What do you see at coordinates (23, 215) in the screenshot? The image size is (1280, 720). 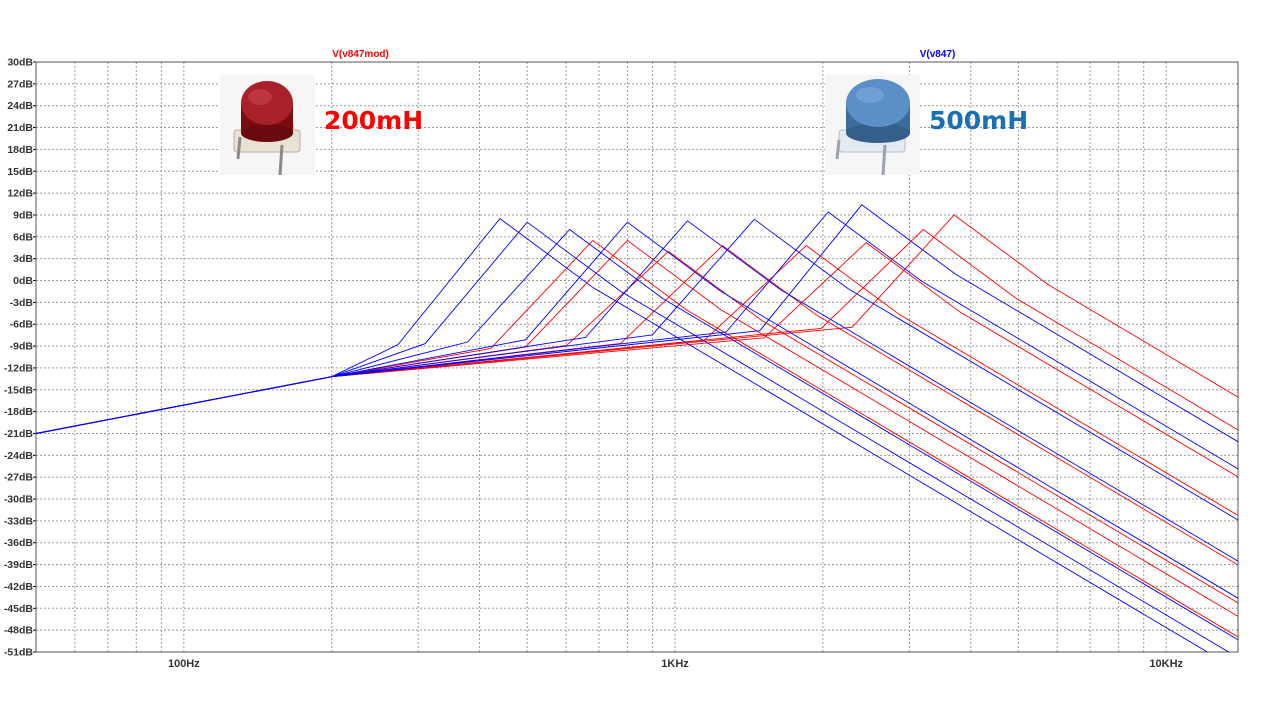 I see `y-tick-label: 9dB` at bounding box center [23, 215].